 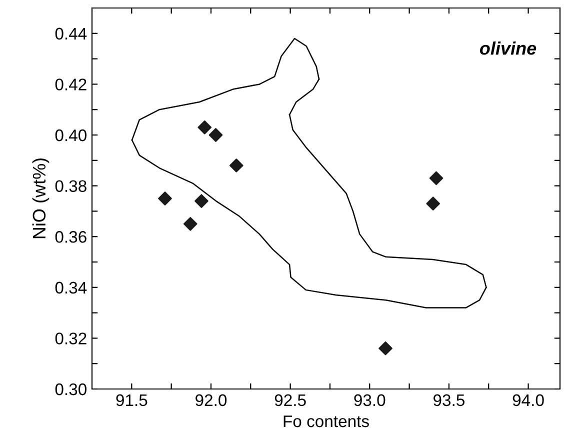 What do you see at coordinates (70, 135) in the screenshot?
I see `y-tick-label: 0.40` at bounding box center [70, 135].